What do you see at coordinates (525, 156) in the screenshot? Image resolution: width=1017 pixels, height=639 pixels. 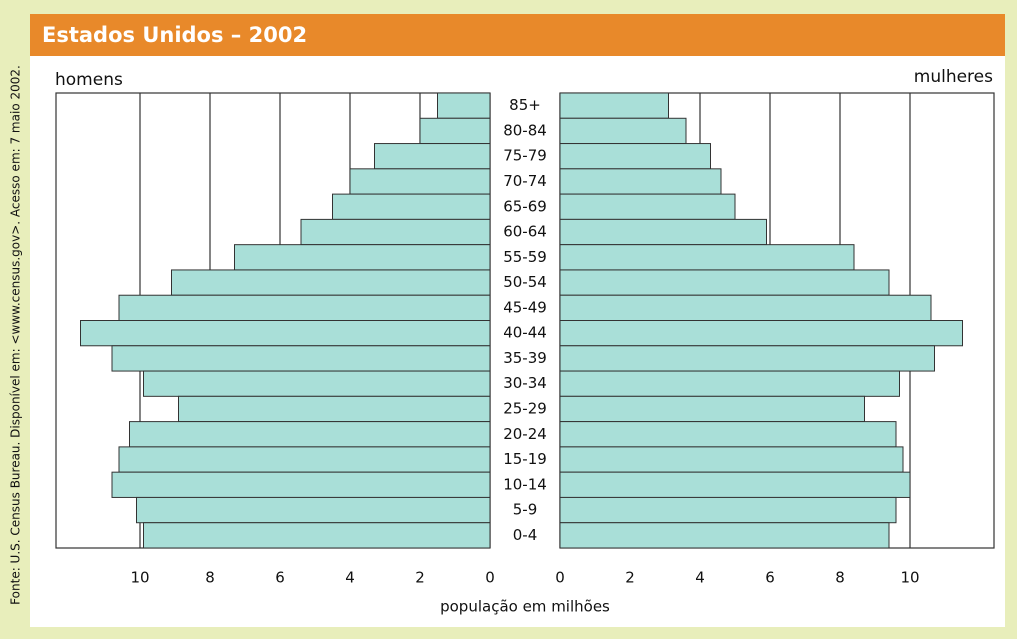 I see `category-label: 75-79` at bounding box center [525, 156].